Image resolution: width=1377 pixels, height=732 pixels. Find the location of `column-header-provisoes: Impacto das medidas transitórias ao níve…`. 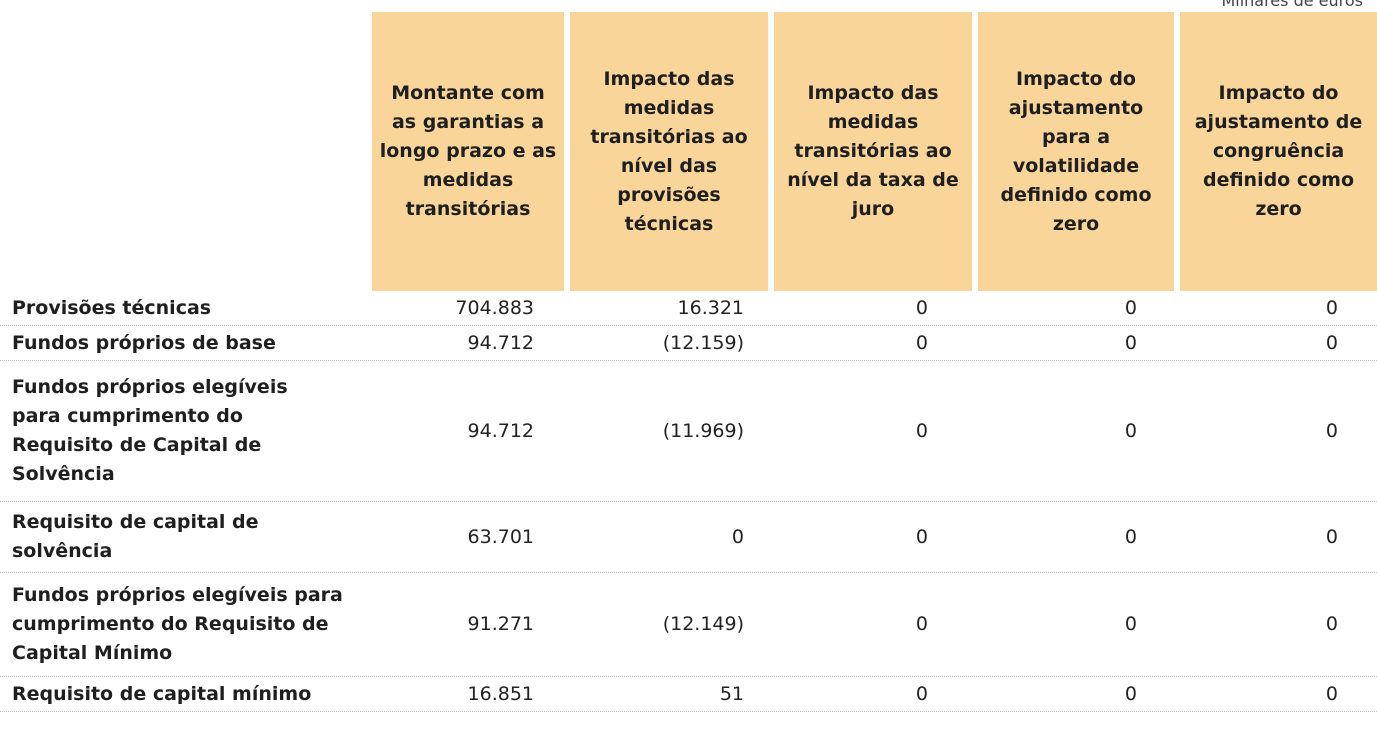

column-header-provisoes: Impacto das medidas transitórias ao níve… is located at coordinates (669, 151).